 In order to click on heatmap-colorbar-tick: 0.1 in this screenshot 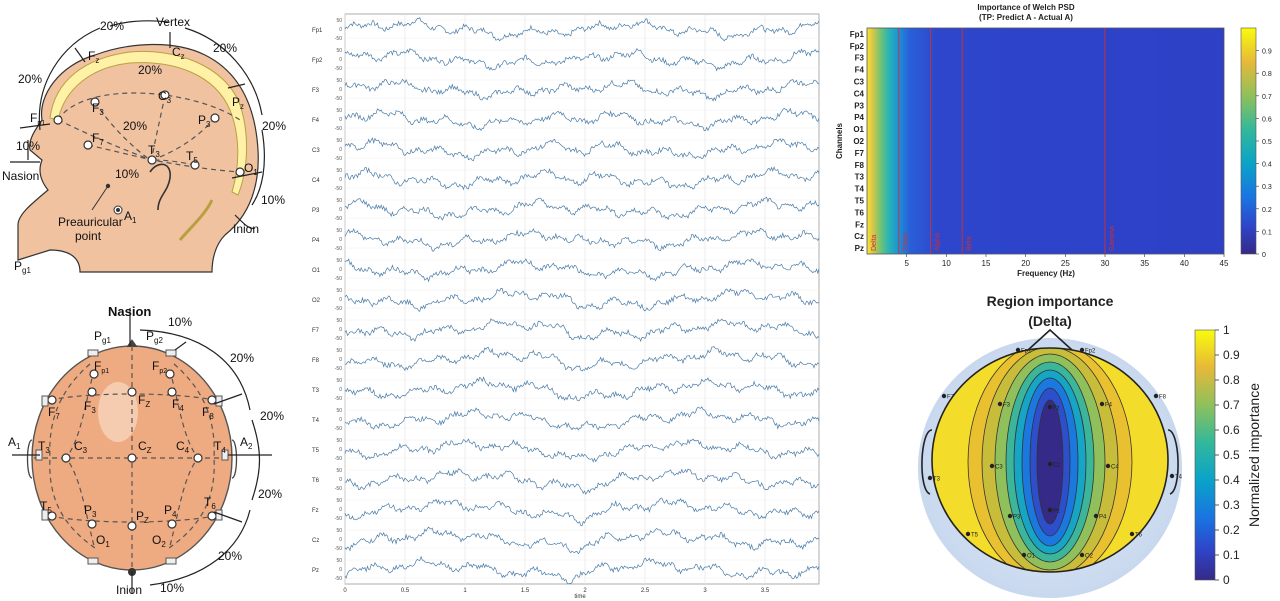, I will do `click(1267, 232)`.